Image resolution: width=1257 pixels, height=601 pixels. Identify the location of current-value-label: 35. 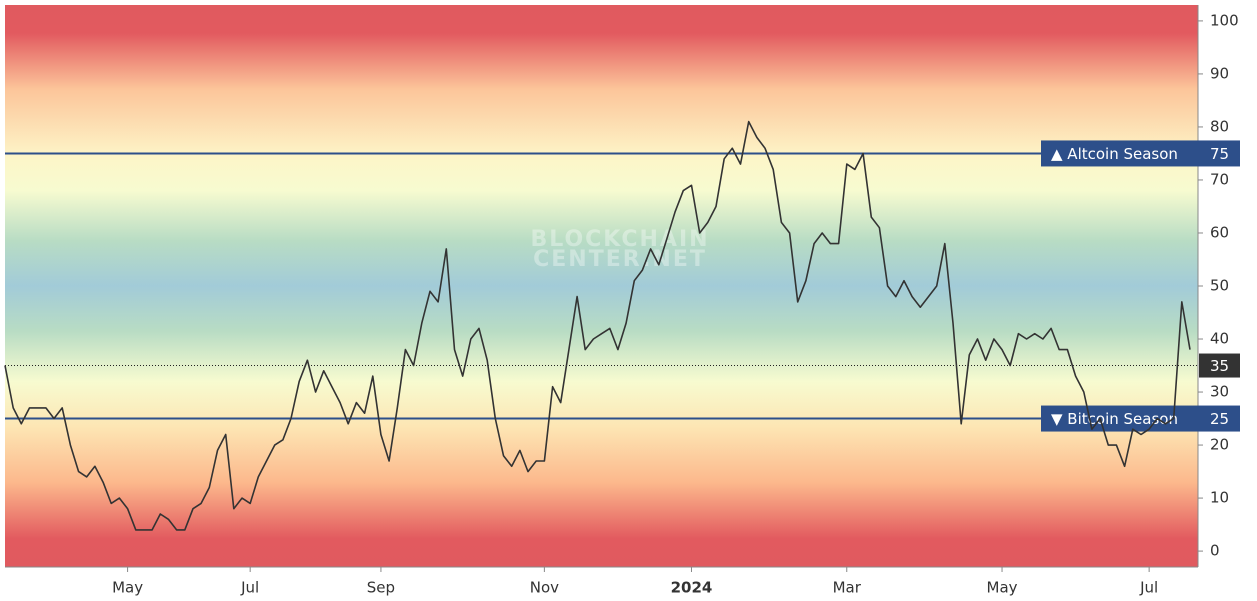
(1219, 366).